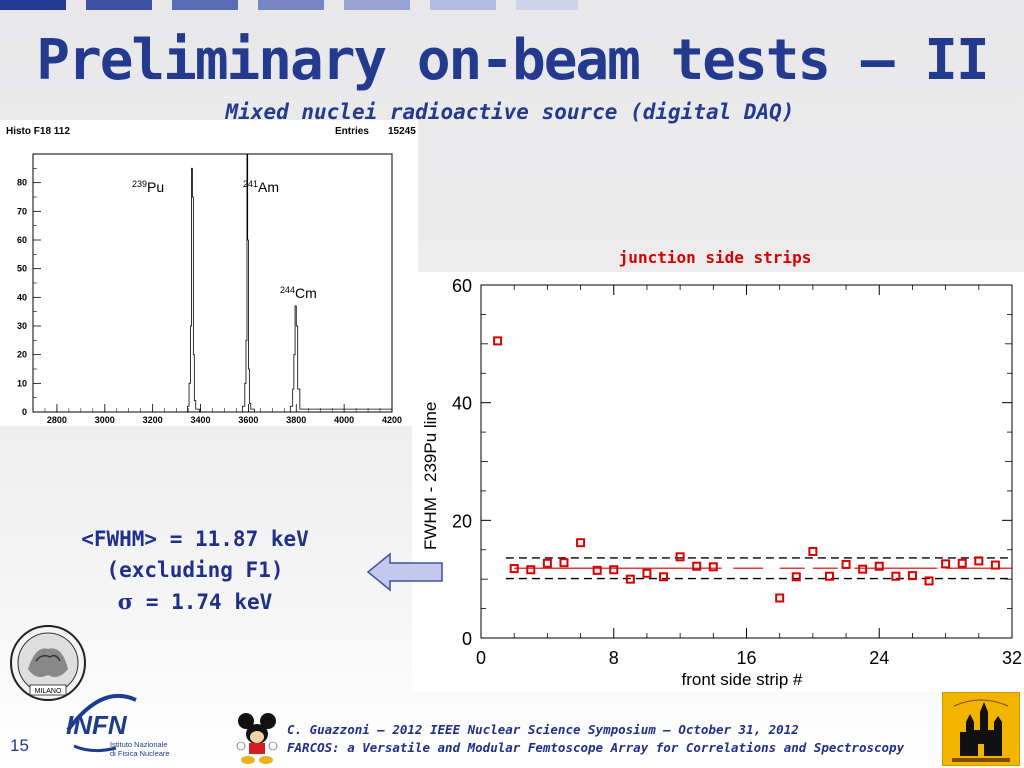  What do you see at coordinates (879, 658) in the screenshot?
I see `scatter-x-tick-label: 24` at bounding box center [879, 658].